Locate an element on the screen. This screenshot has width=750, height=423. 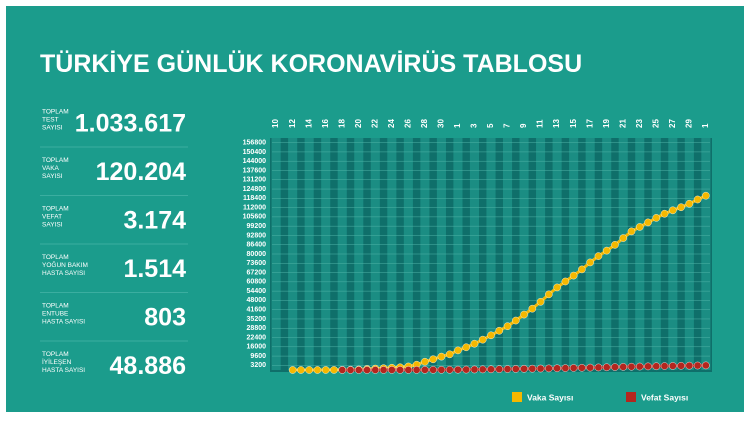
y-tick-label: 48000 is located at coordinates (257, 300).